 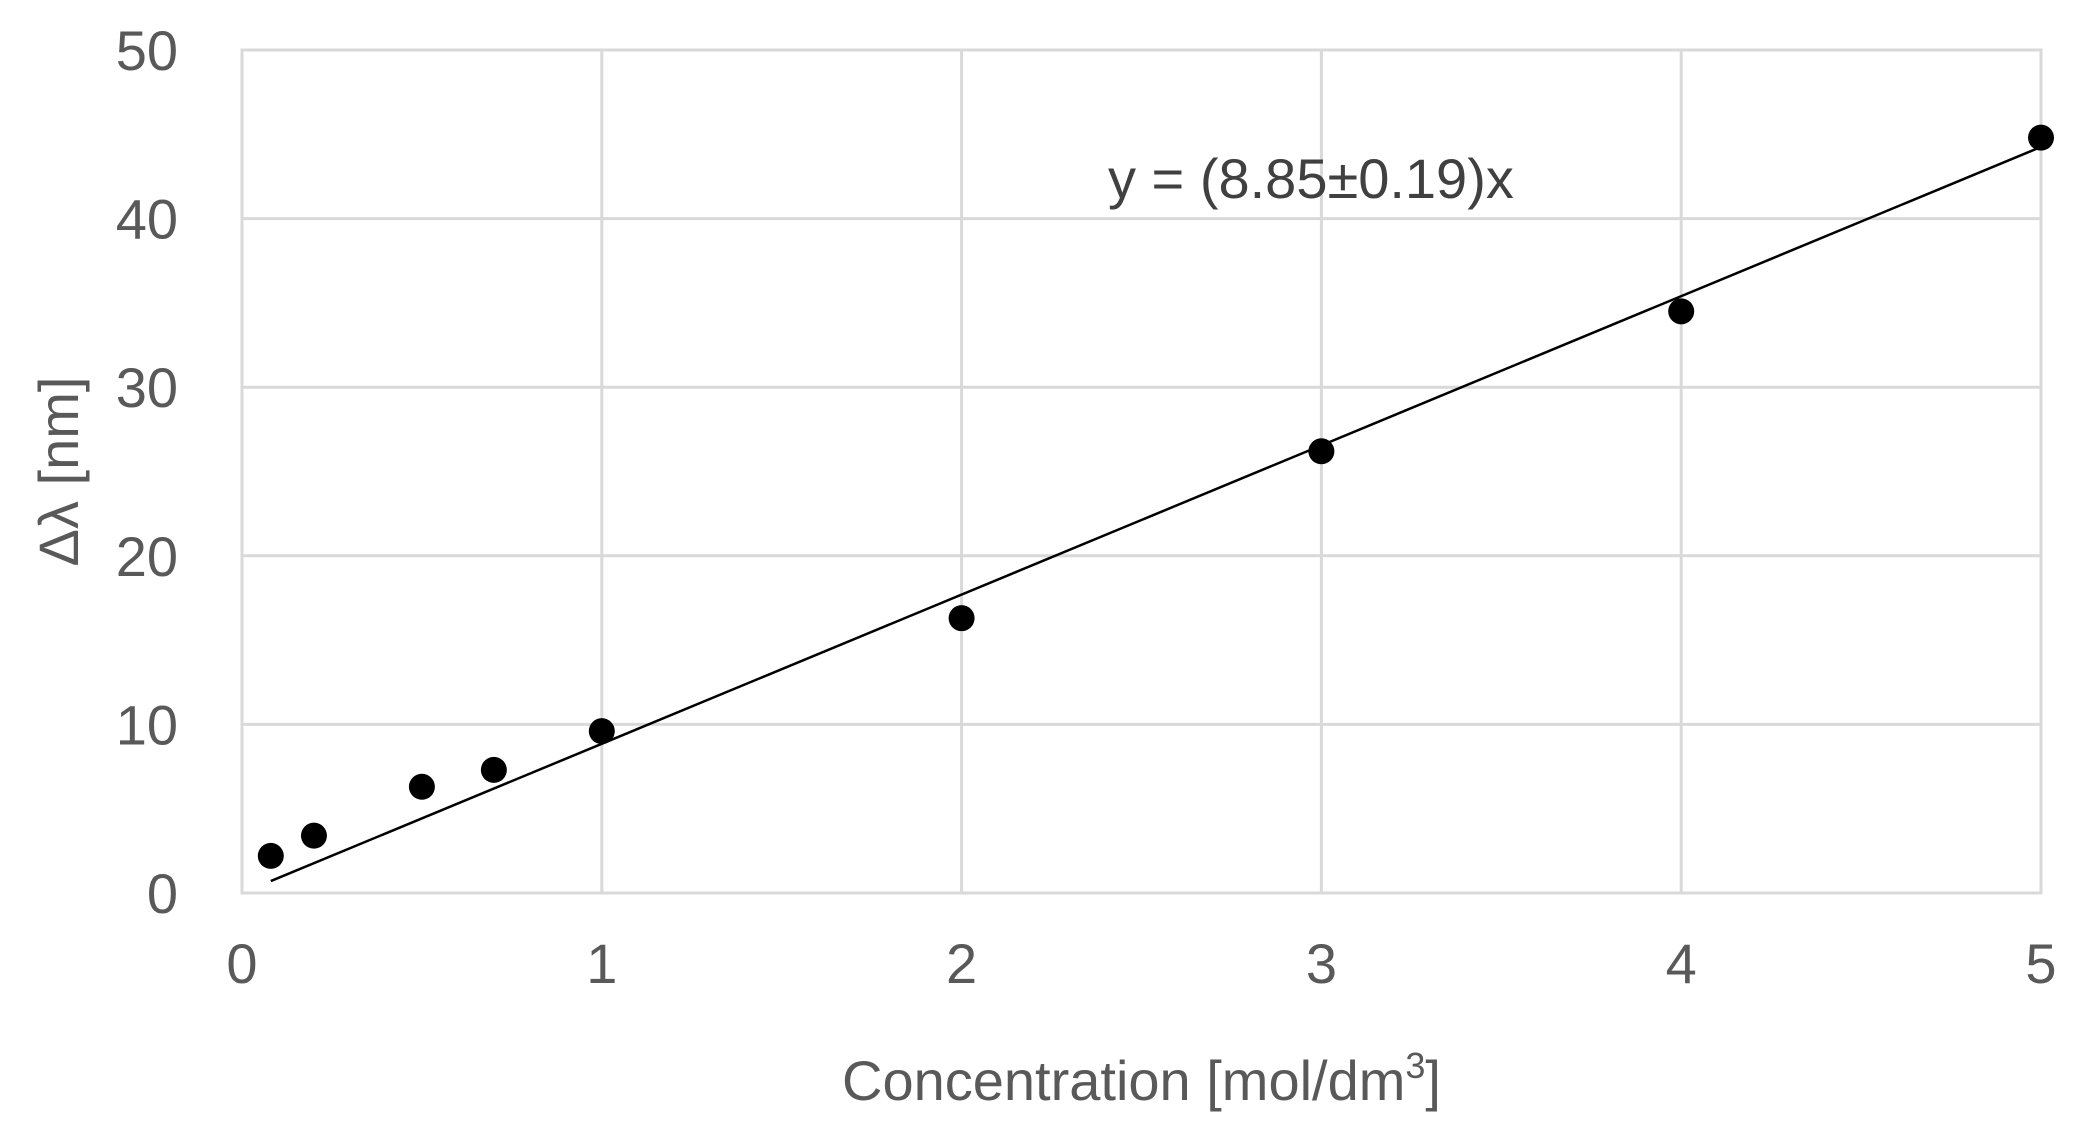 I want to click on x-tick-labels: 0 1 2 3 4 5, so click(x=1141, y=963).